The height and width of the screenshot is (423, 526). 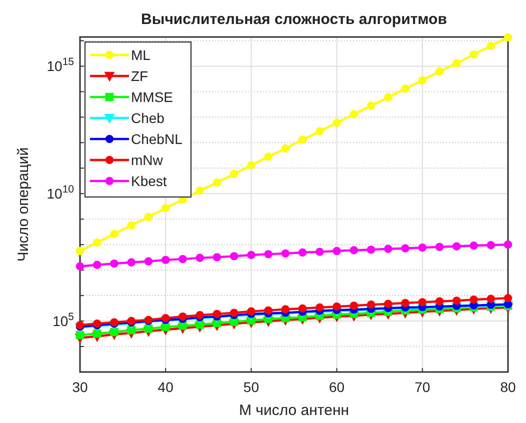 What do you see at coordinates (80, 387) in the screenshot?
I see `x-tick-label: 30` at bounding box center [80, 387].